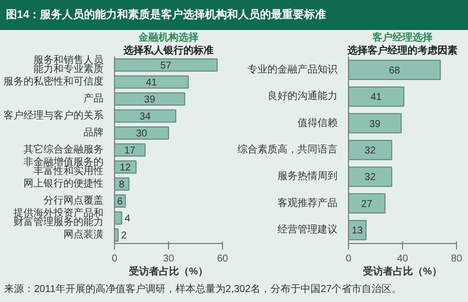 Image resolution: width=468 pixels, height=302 pixels. Describe the element at coordinates (293, 69) in the screenshot. I see `y-tick-label: 专业的金融产品知识` at that location.